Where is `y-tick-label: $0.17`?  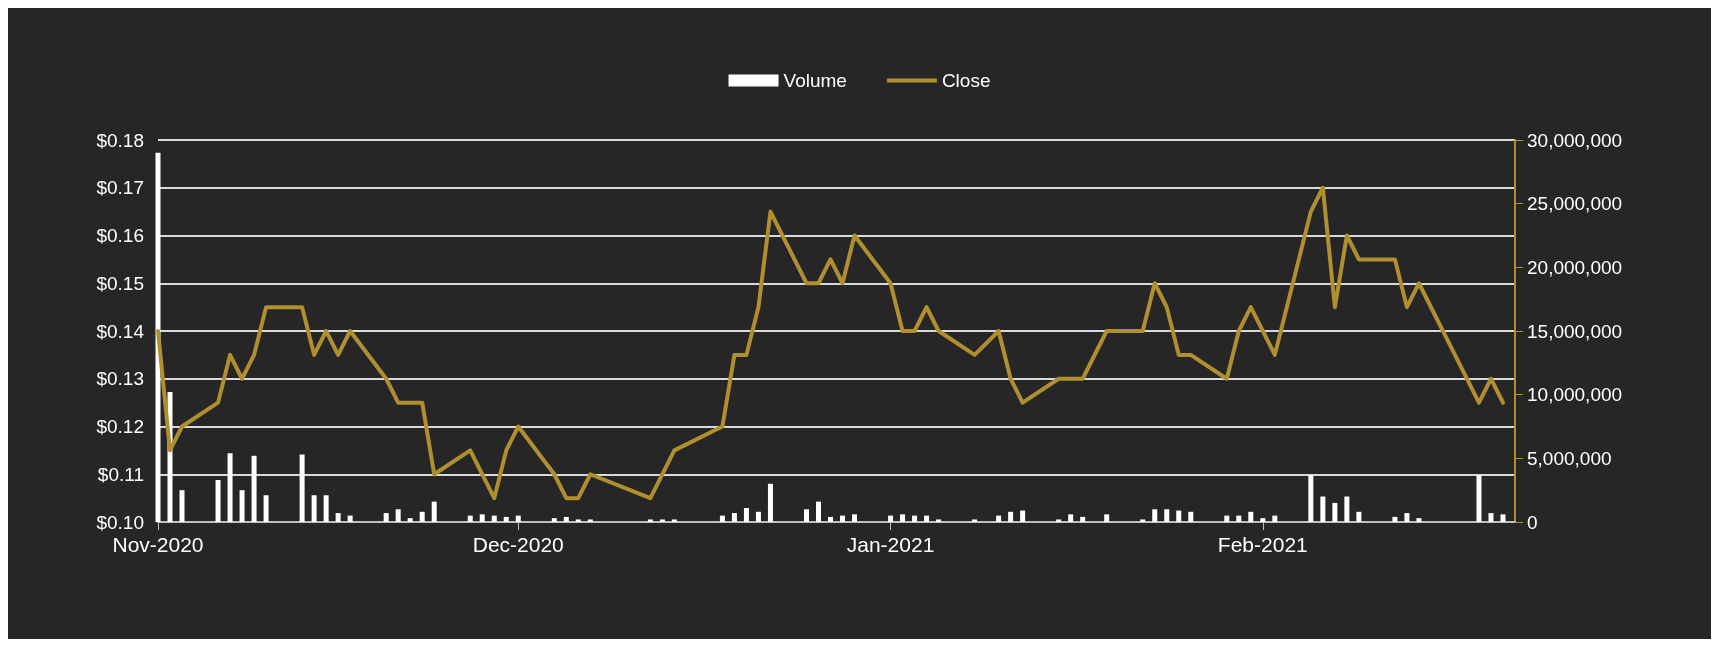 y-tick-label: $0.17 is located at coordinates (120, 188).